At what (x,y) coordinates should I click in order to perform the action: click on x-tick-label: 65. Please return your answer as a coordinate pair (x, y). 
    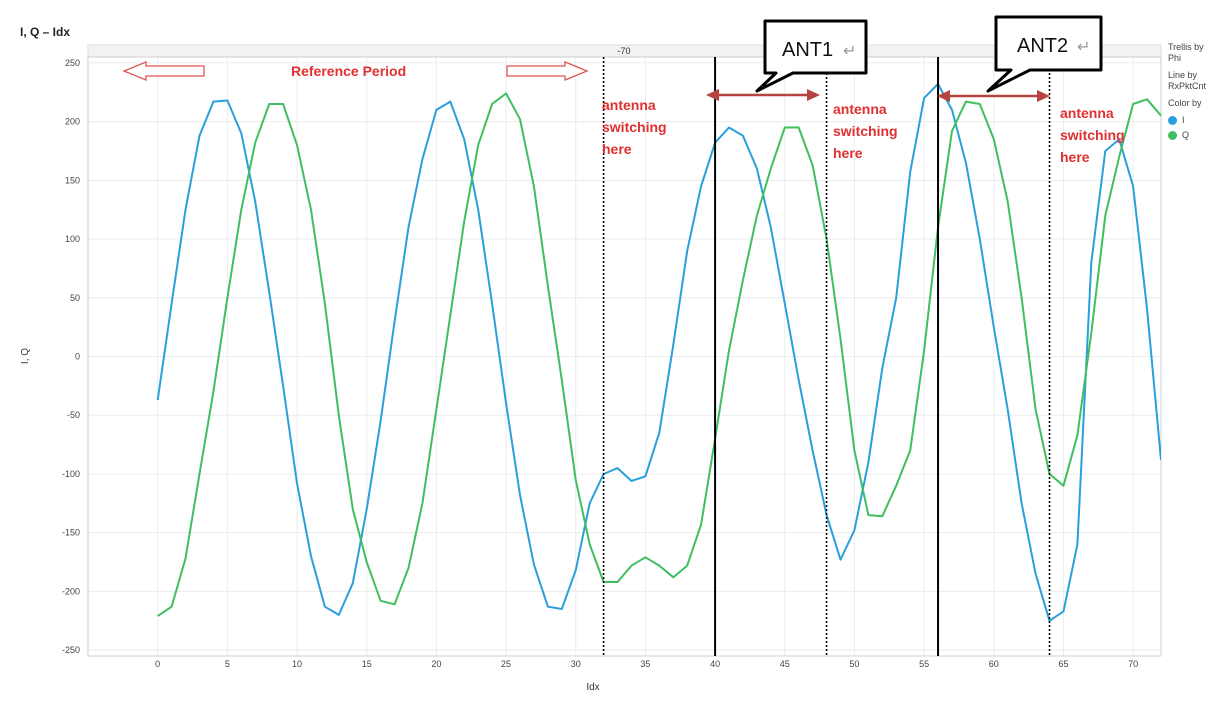
    Looking at the image, I should click on (1063, 664).